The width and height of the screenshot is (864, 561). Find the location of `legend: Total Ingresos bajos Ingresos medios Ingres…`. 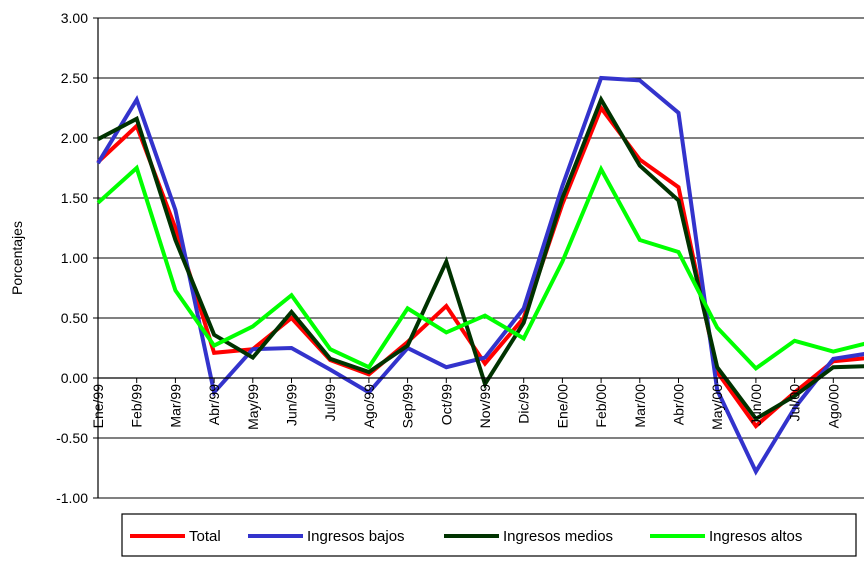

legend: Total Ingresos bajos Ingresos medios Ingres… is located at coordinates (489, 535).